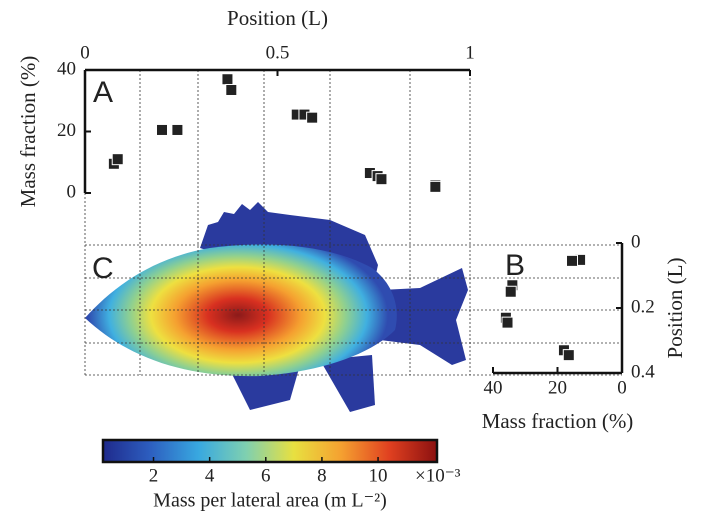  What do you see at coordinates (270, 501) in the screenshot?
I see `colorbar-label: Mass per lateral area (m L⁻²)` at bounding box center [270, 501].